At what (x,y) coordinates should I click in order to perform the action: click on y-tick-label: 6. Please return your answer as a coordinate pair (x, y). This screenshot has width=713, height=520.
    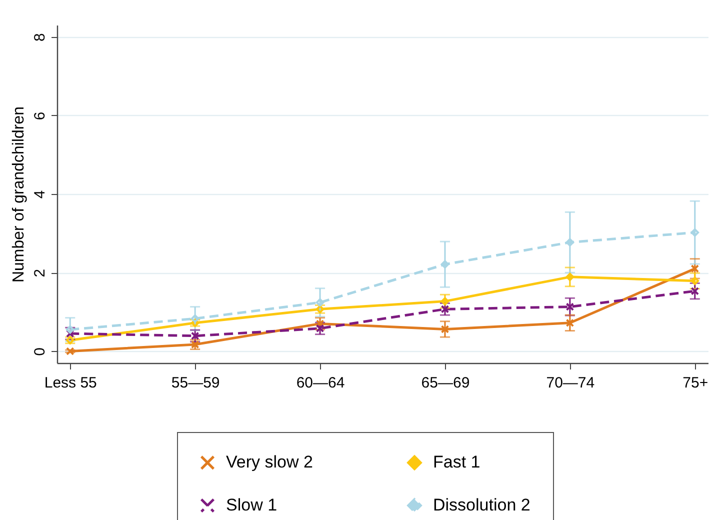
    Looking at the image, I should click on (40, 116).